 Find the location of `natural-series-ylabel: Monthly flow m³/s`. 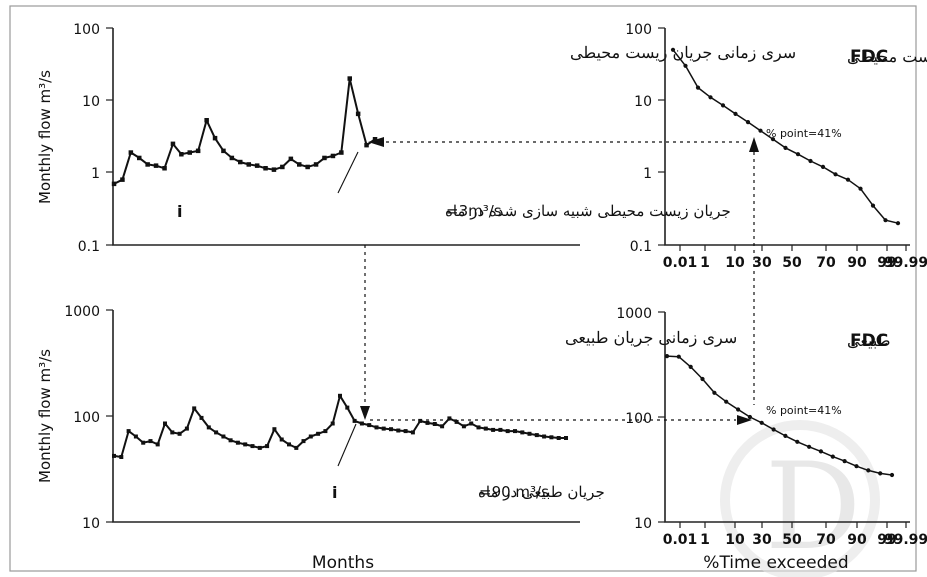

natural-series-ylabel: Monthly flow m³/s is located at coordinates (45, 416).